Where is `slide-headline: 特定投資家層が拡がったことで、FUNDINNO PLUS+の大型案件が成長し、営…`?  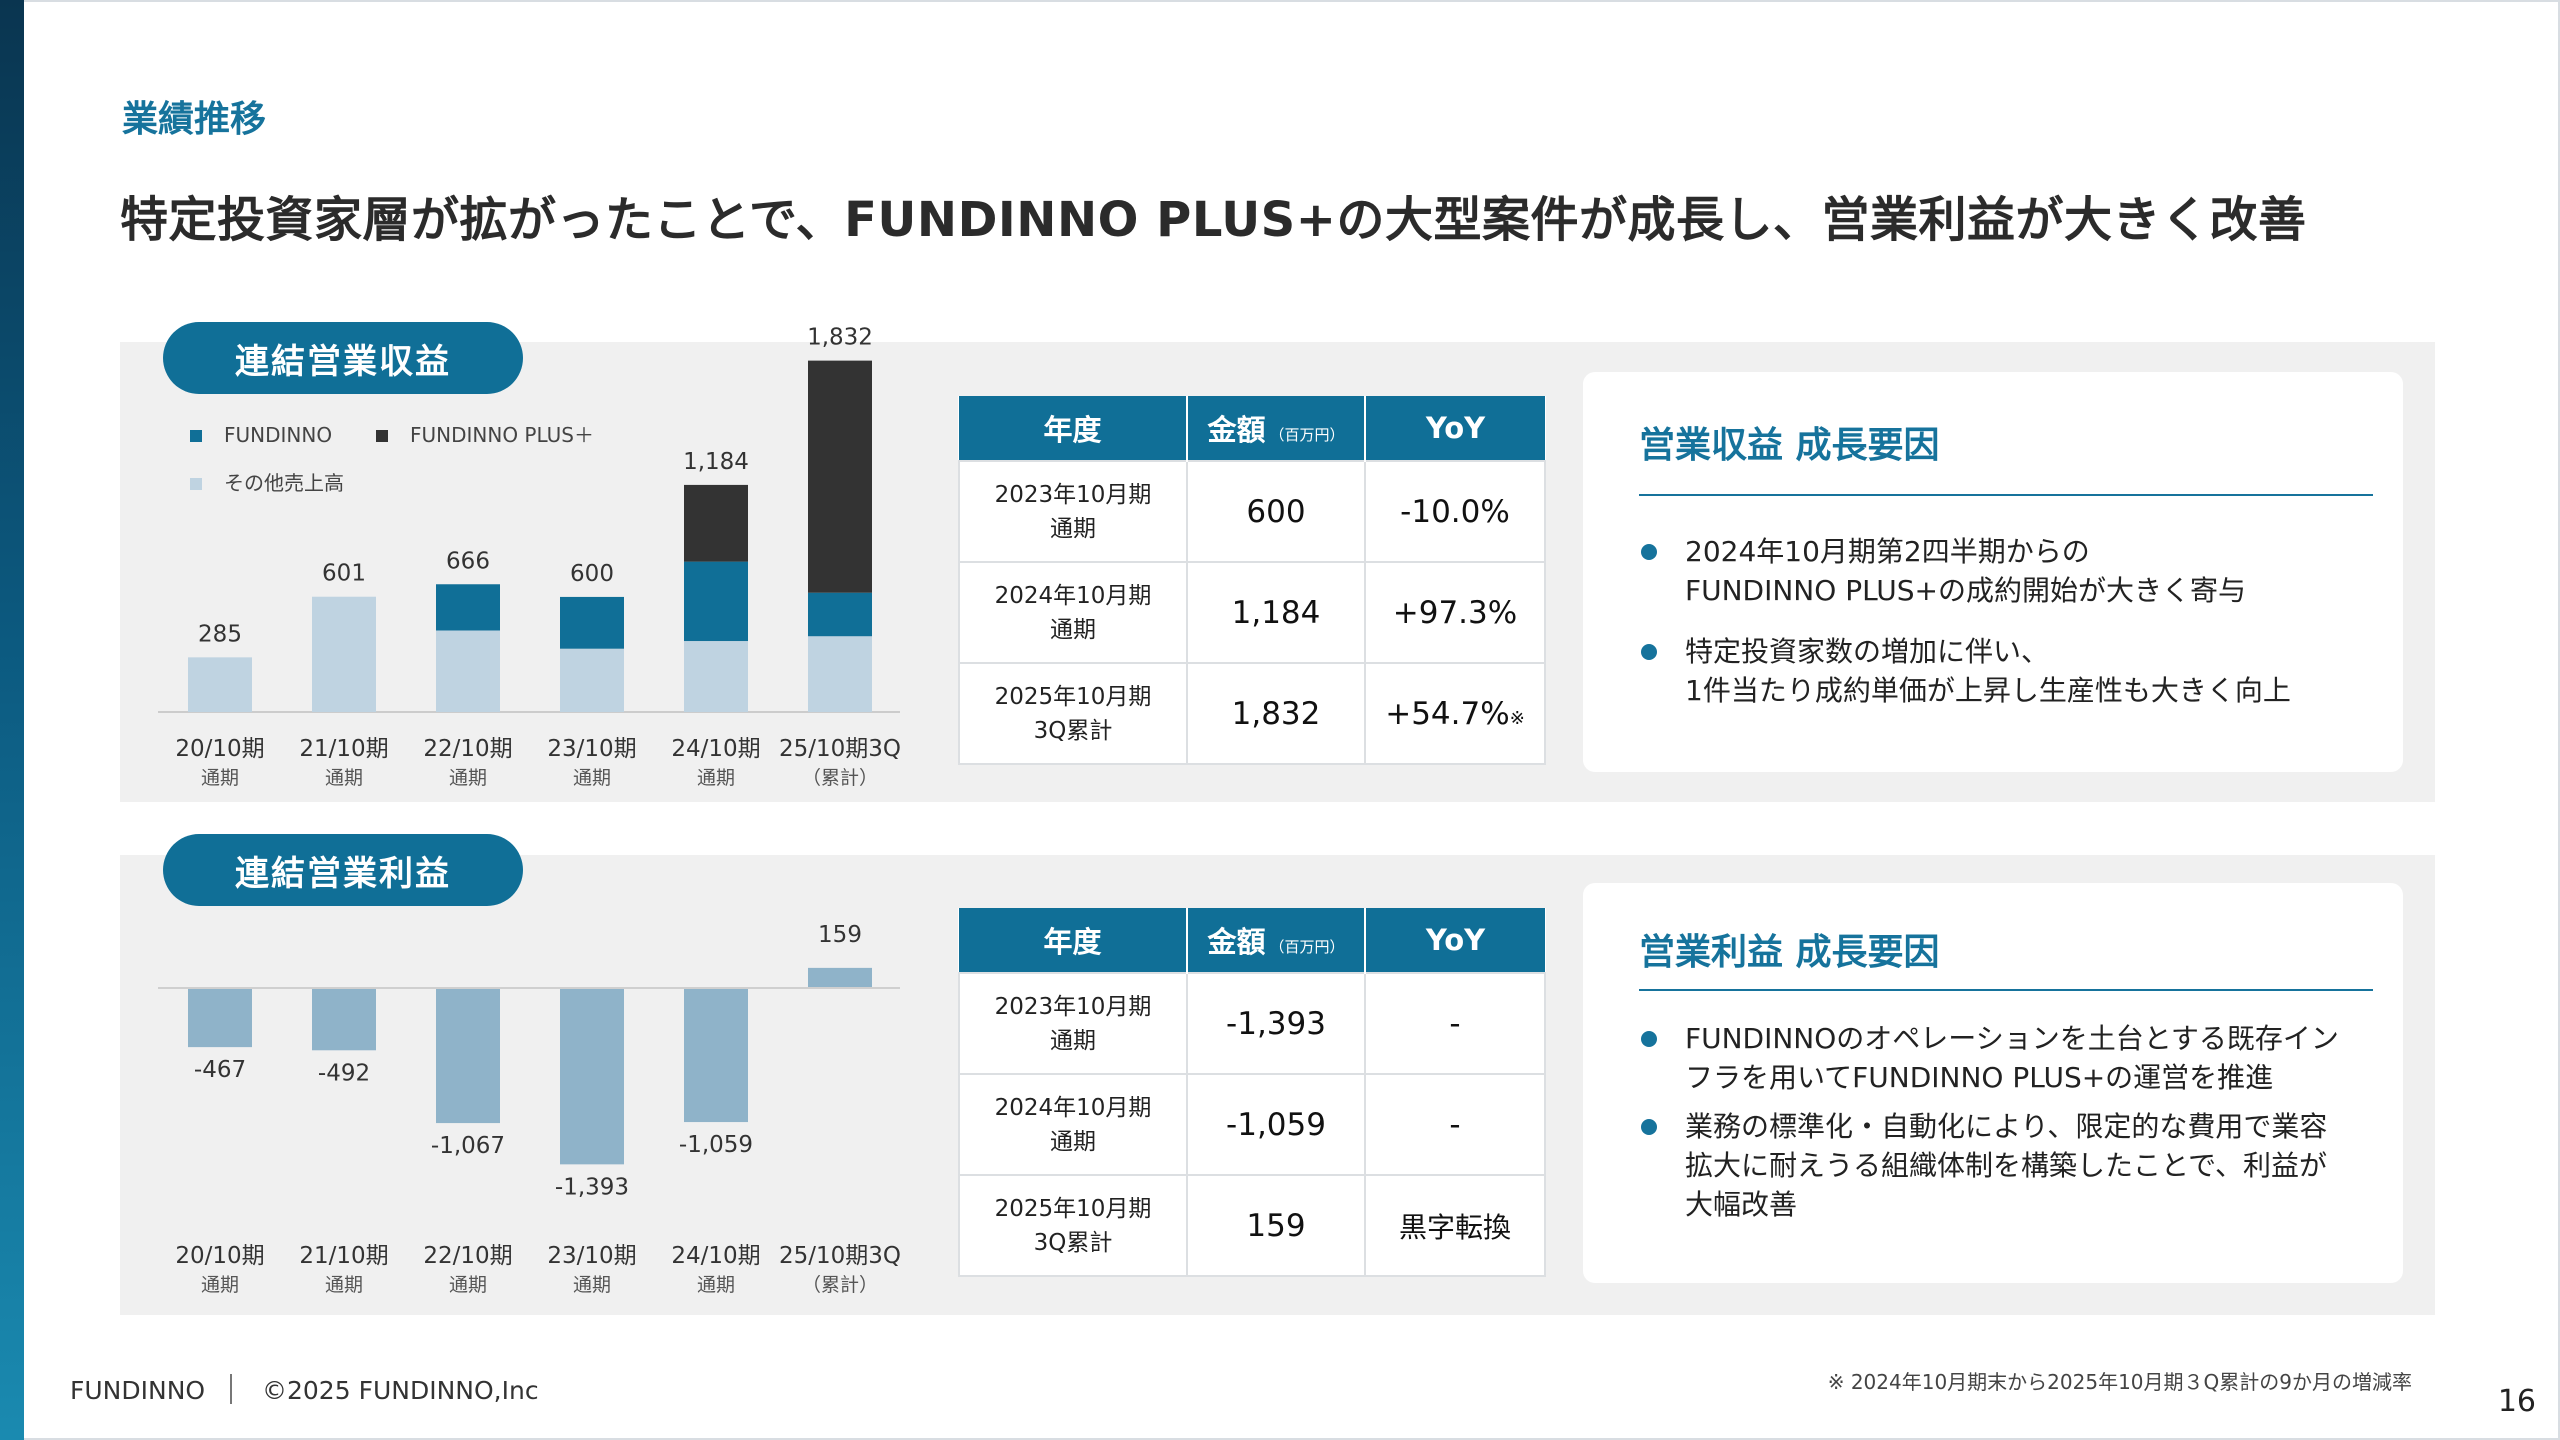 slide-headline: 特定投資家層が拡がったことで、FUNDINNO PLUS+の大型案件が成長し、営… is located at coordinates (1213, 220).